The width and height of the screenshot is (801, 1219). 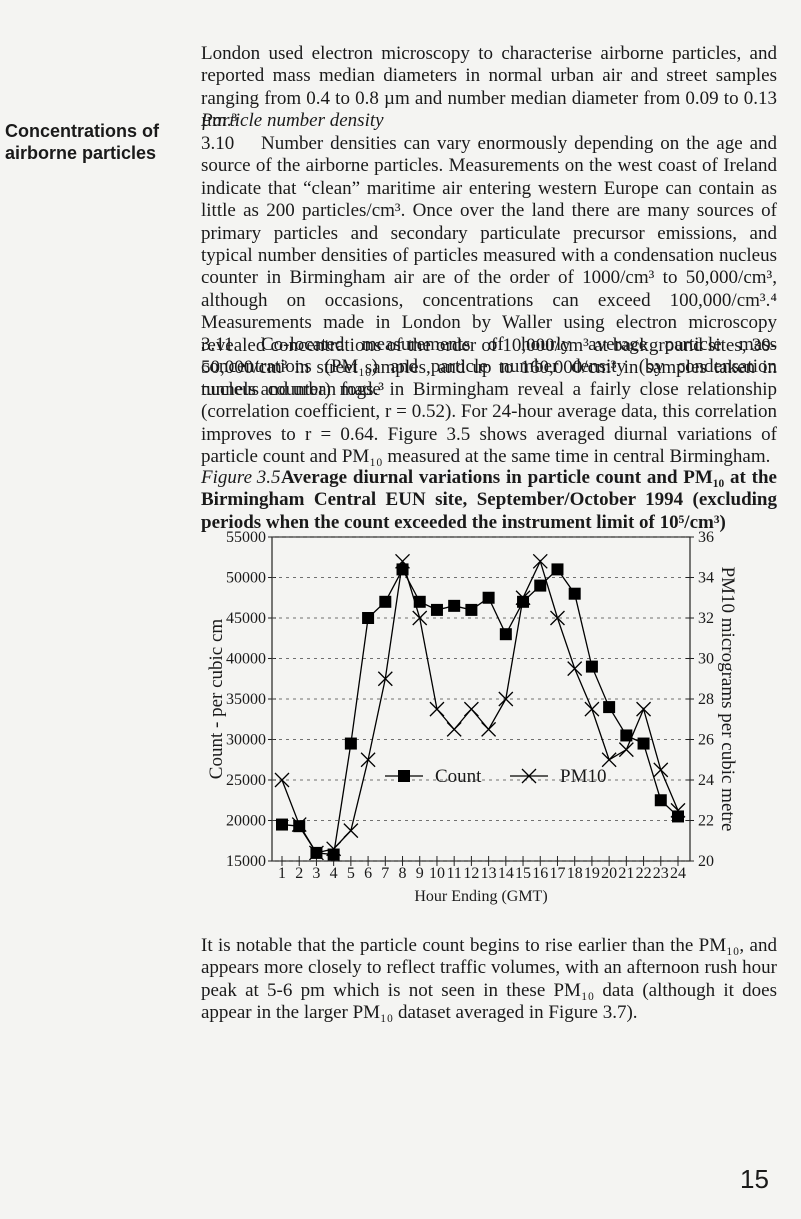 I want to click on y-tick-label: 20000, so click(x=246, y=821).